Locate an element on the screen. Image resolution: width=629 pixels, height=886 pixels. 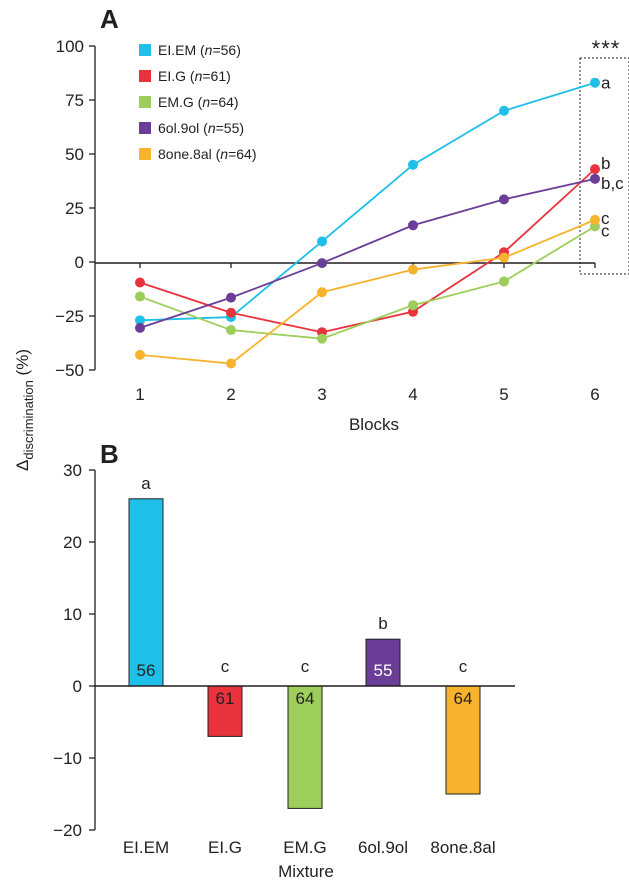
x-tick-label: 6 is located at coordinates (594, 394).